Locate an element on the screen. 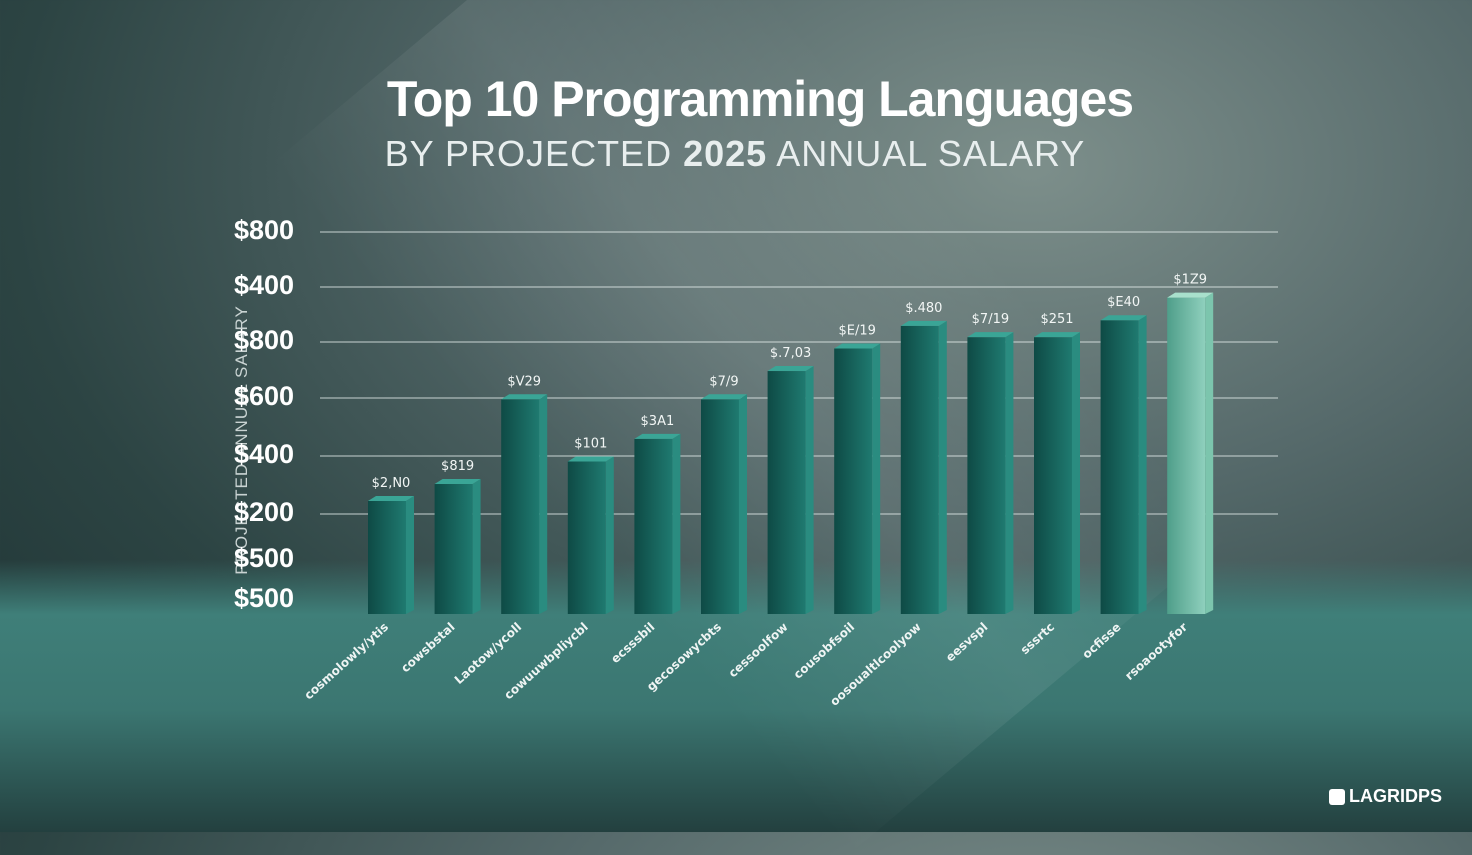  value-label: $2,N0 is located at coordinates (391, 483).